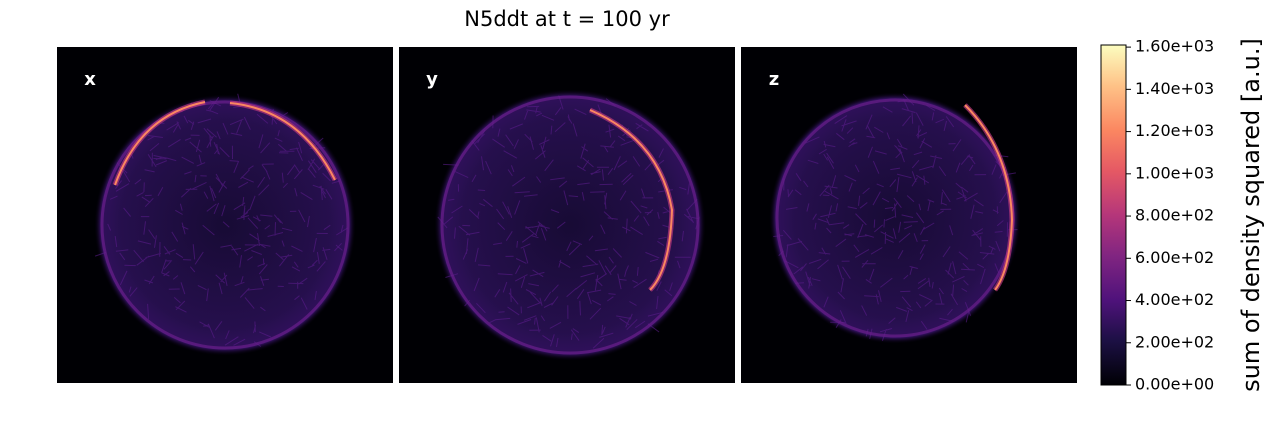  Describe the element at coordinates (1174, 46) in the screenshot. I see `colorbar-tick-label: 1.60e+03` at that location.